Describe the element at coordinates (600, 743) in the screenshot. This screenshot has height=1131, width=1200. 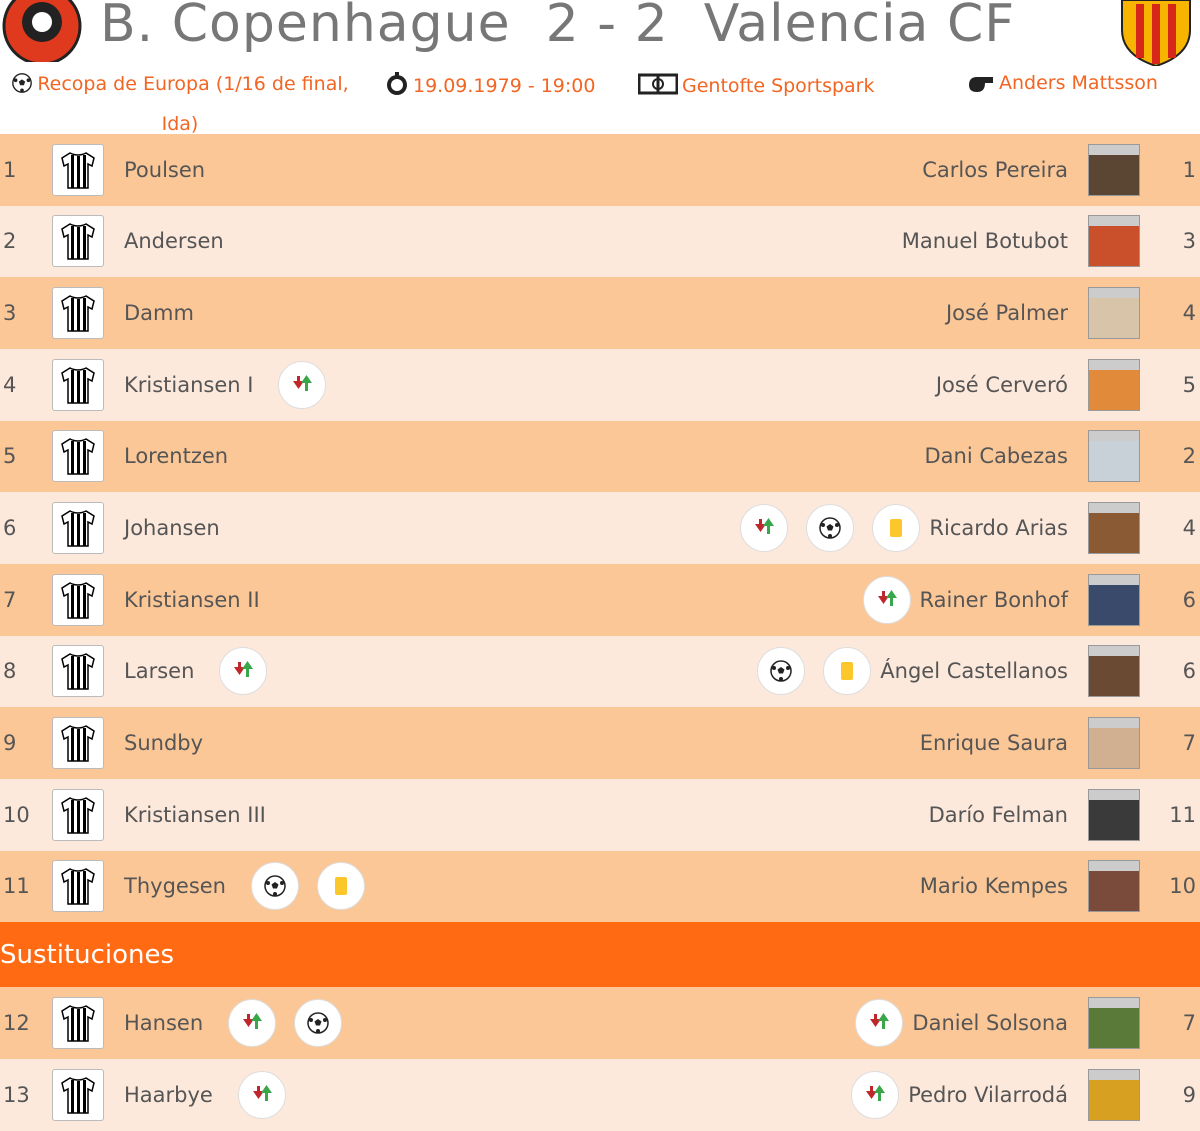
I see `player-row: 9 Sundby Enrique Saura 7` at that location.